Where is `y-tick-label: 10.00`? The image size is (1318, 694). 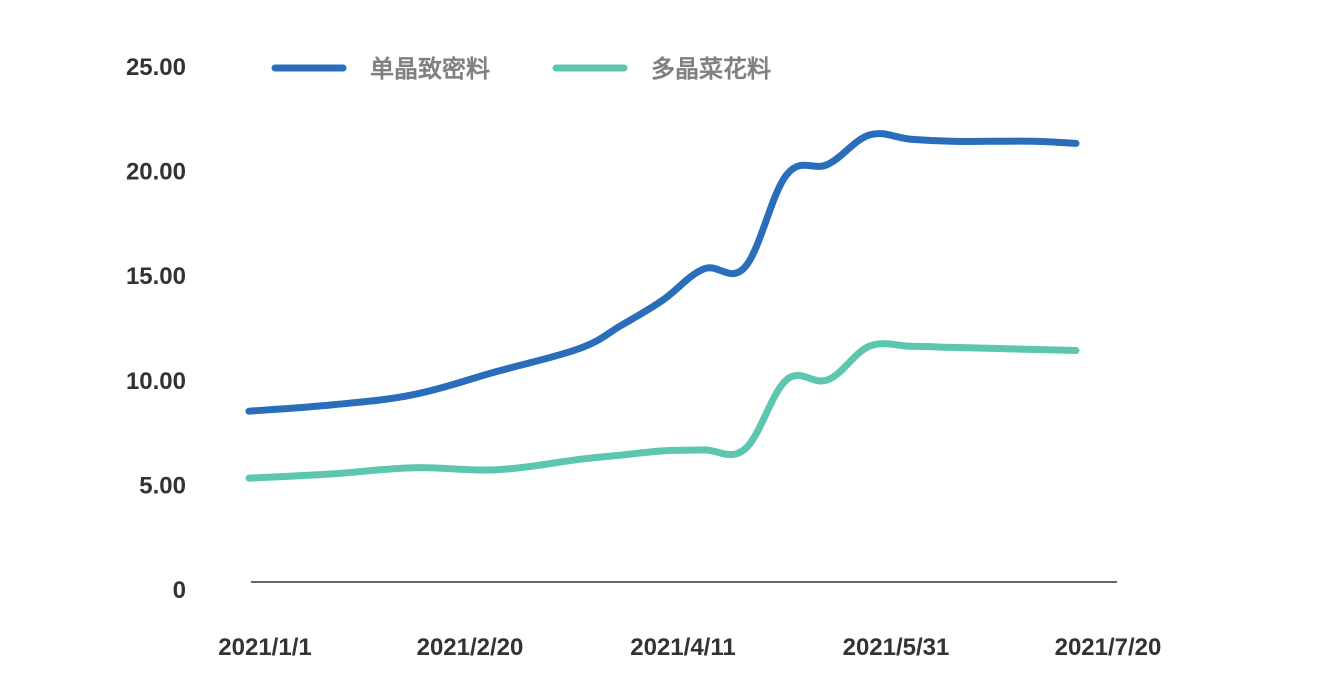
y-tick-label: 10.00 is located at coordinates (156, 381).